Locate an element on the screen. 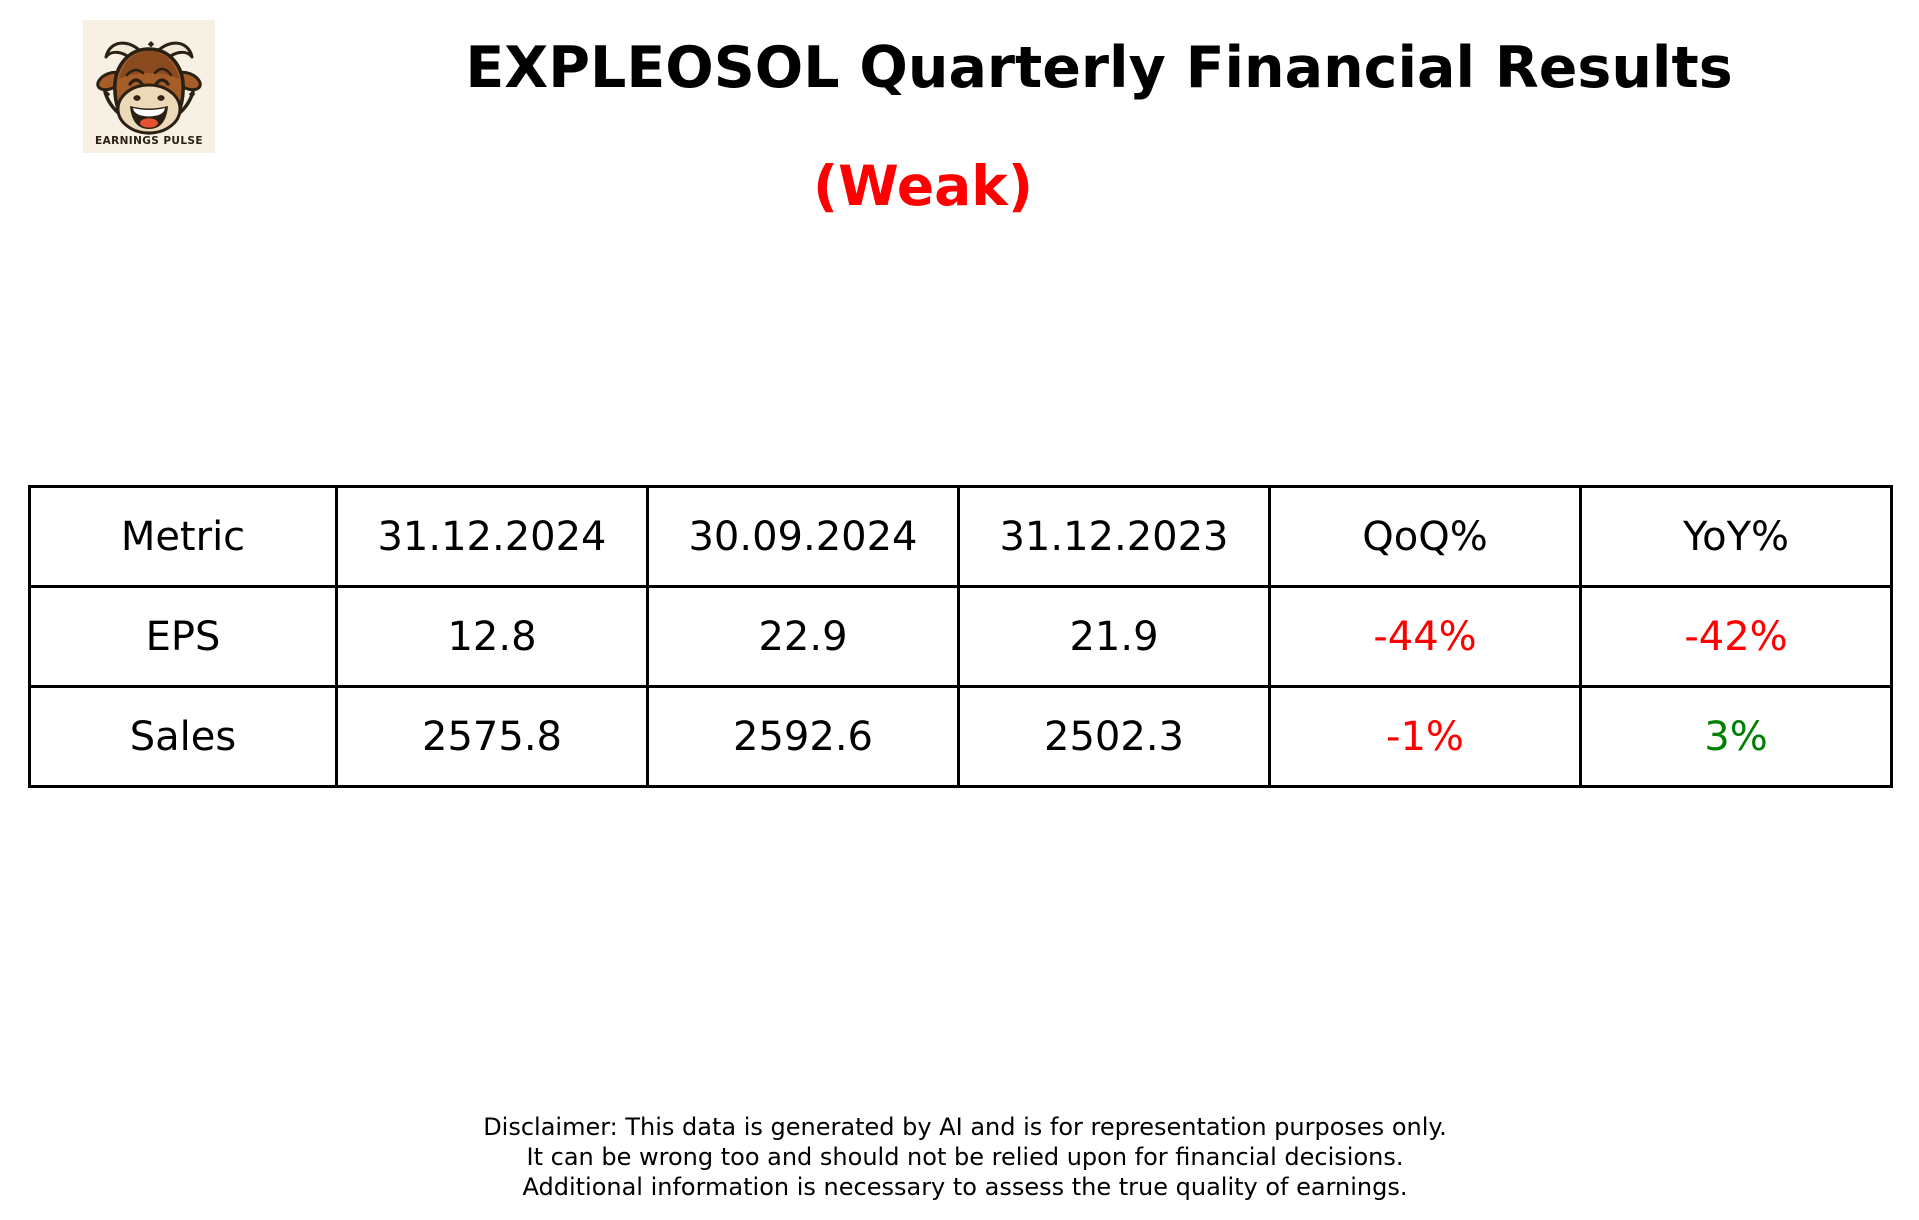 The image size is (1919, 1220). table-header-cell: YoY% is located at coordinates (1736, 536).